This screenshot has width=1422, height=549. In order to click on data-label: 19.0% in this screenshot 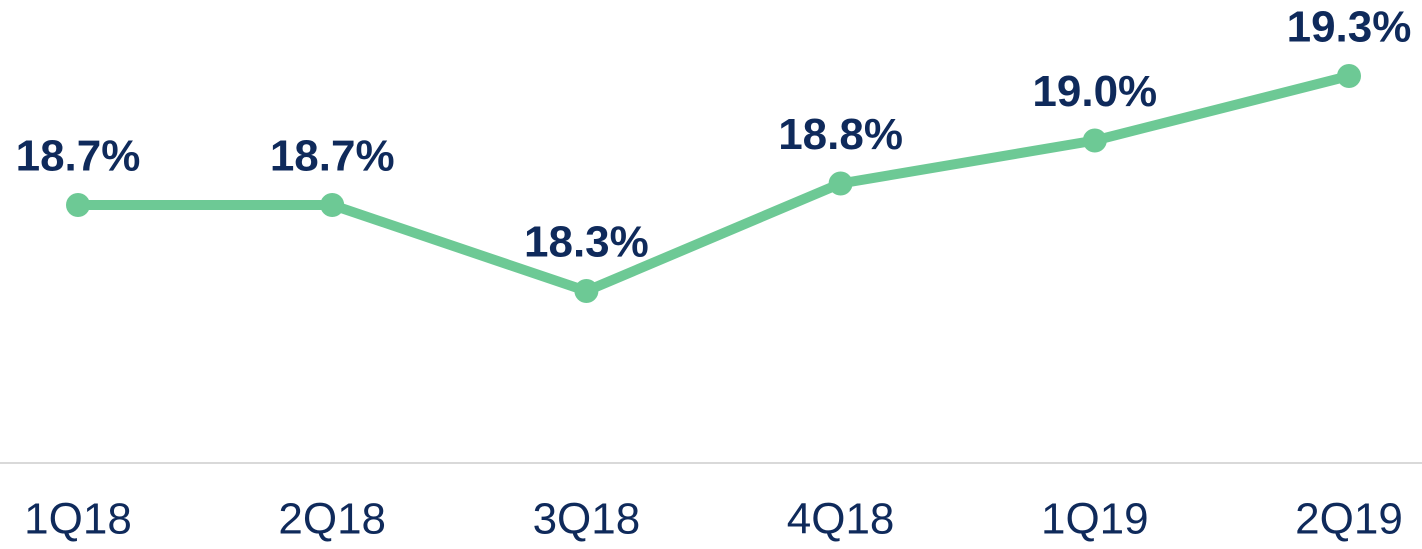, I will do `click(1094, 91)`.